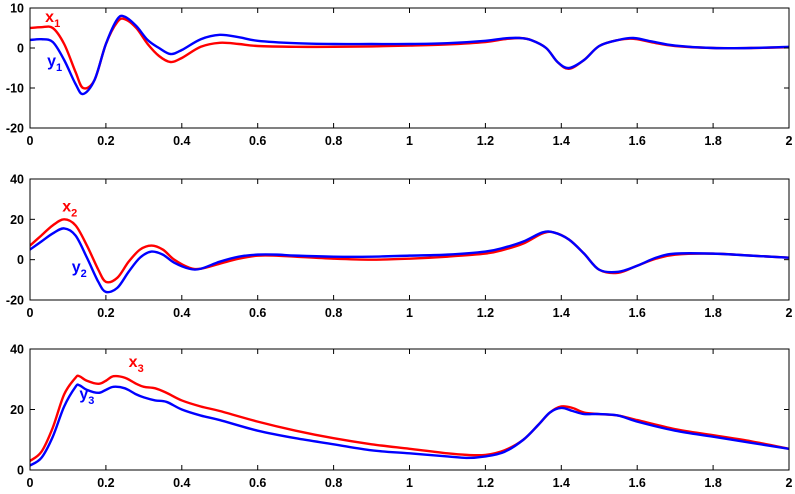 This screenshot has width=795, height=494. I want to click on series-line-x1, so click(409, 53).